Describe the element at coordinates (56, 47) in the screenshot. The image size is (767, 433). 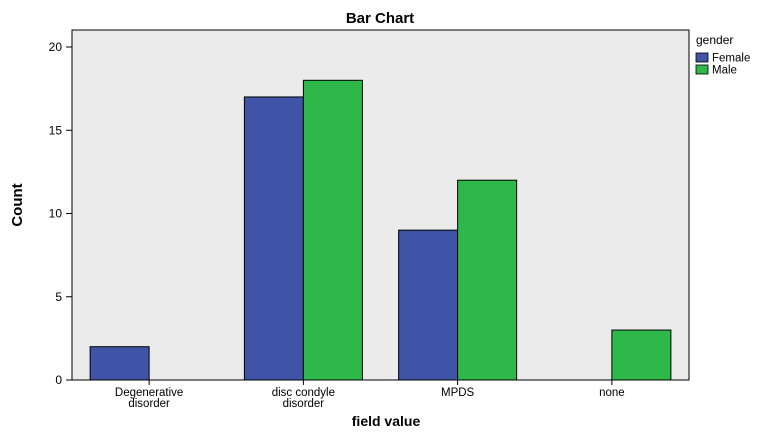
I see `y-tick-label: 20` at that location.